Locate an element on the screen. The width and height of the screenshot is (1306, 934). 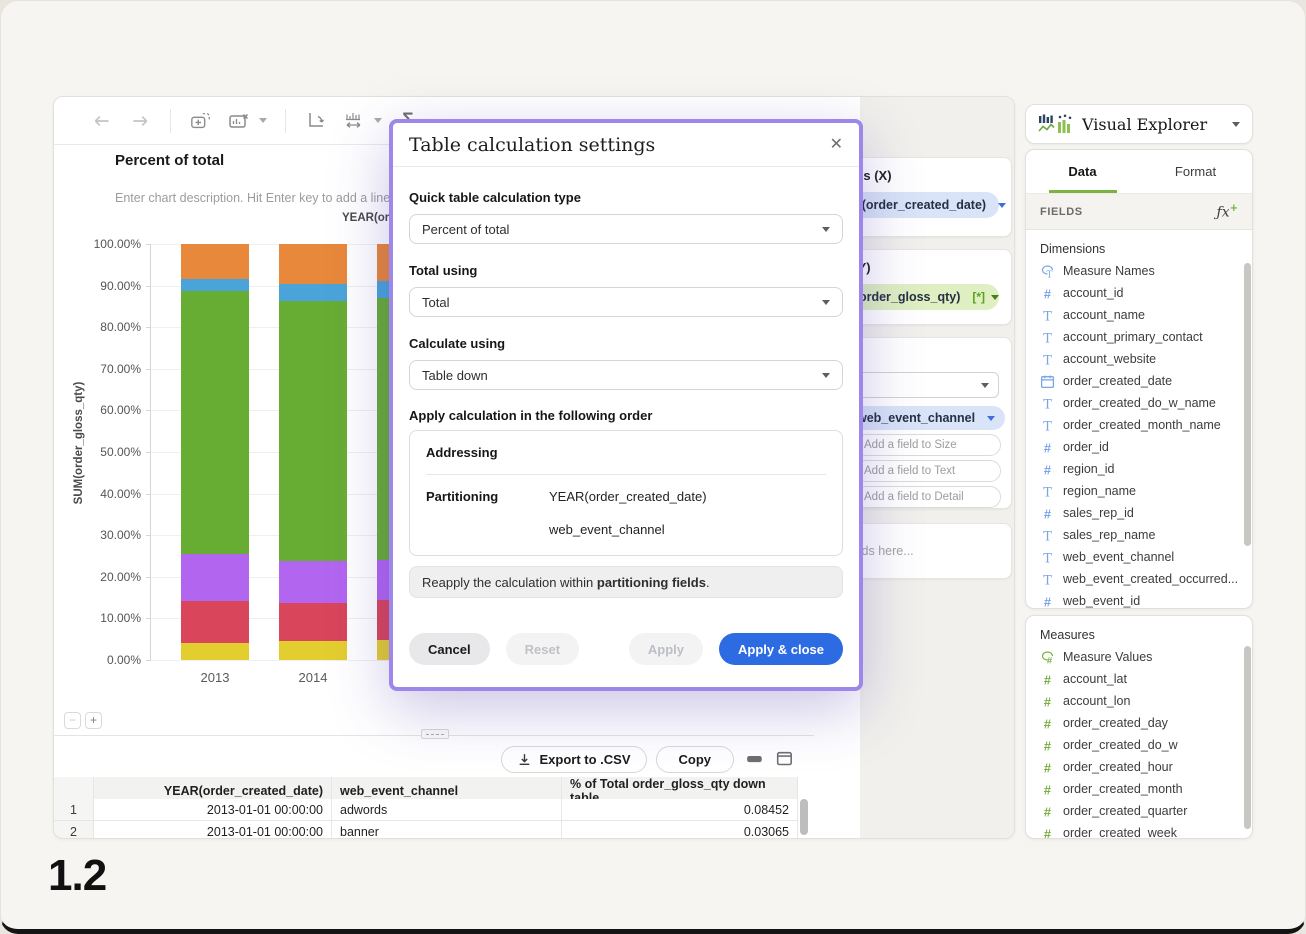
table-cell: adwords is located at coordinates (447, 810).